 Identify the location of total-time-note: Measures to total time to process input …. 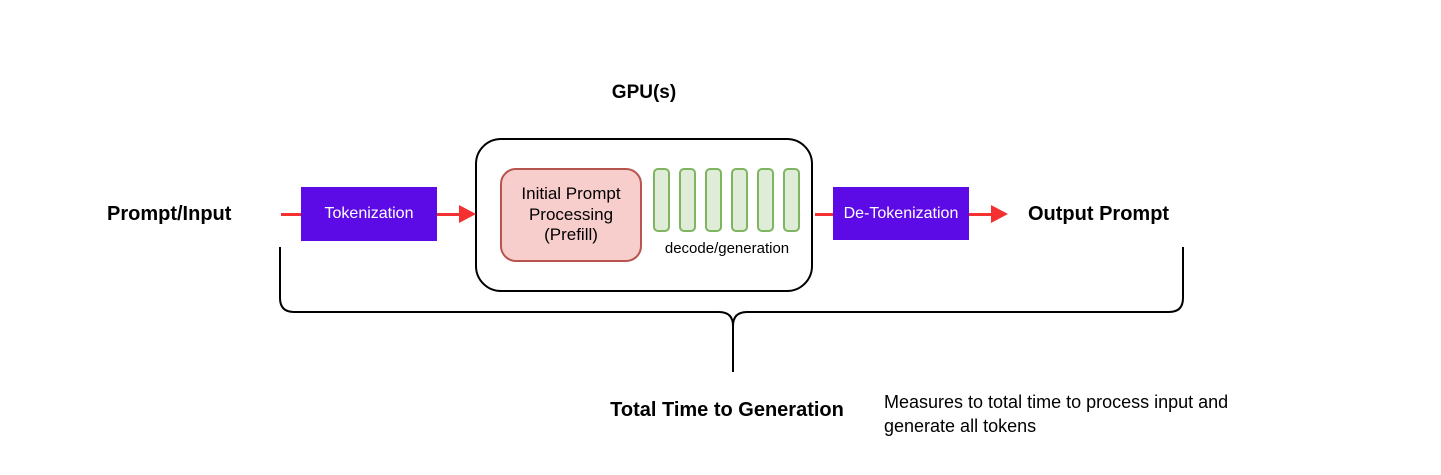
(1056, 414).